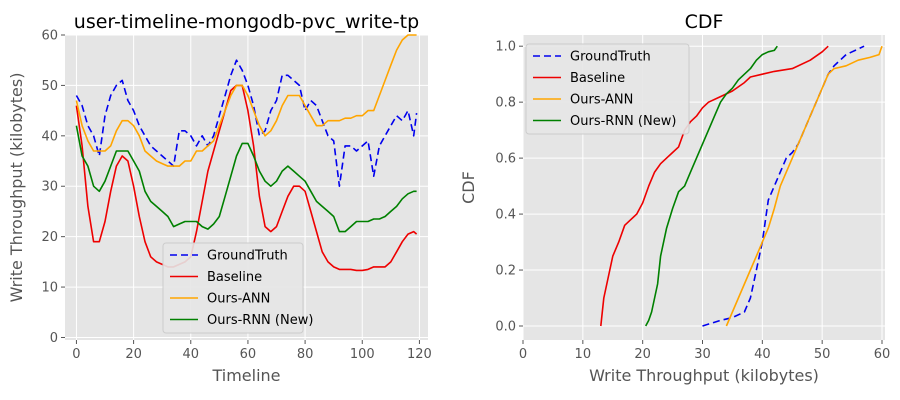 Image resolution: width=900 pixels, height=400 pixels. I want to click on x-axis-label: Timeline, so click(245, 375).